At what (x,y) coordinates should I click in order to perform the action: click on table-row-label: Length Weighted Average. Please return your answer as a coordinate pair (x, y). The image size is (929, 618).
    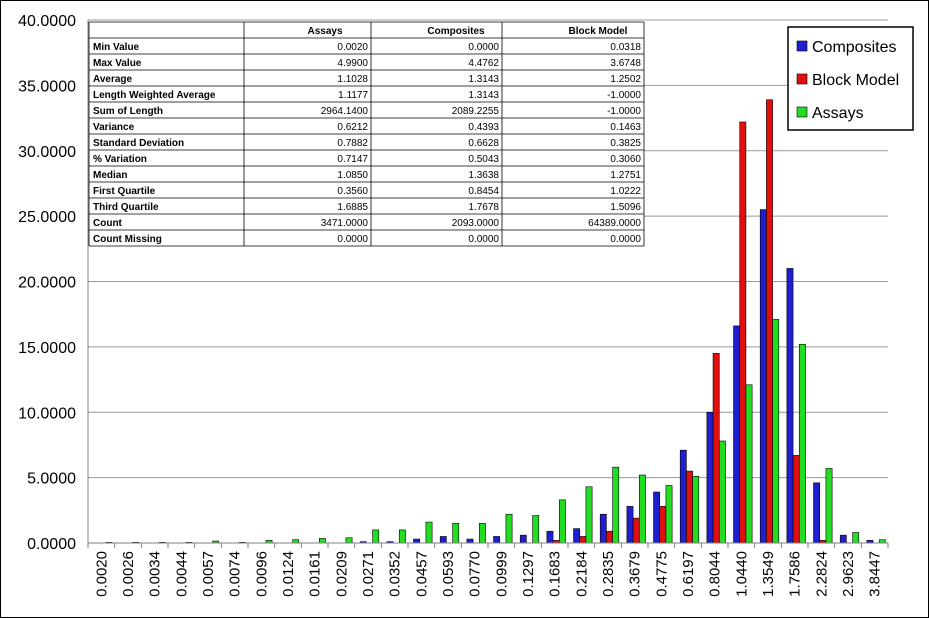
    Looking at the image, I should click on (154, 95).